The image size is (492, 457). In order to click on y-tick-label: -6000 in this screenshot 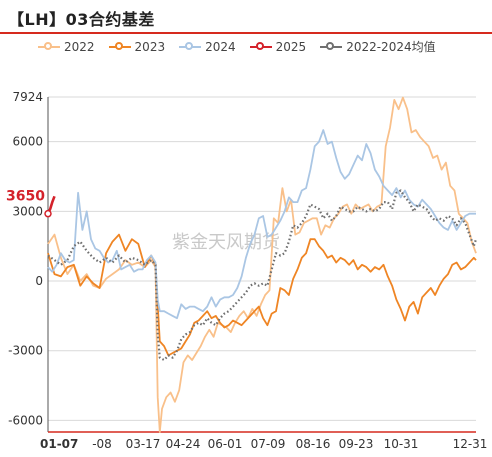, I will do `click(25, 420)`.